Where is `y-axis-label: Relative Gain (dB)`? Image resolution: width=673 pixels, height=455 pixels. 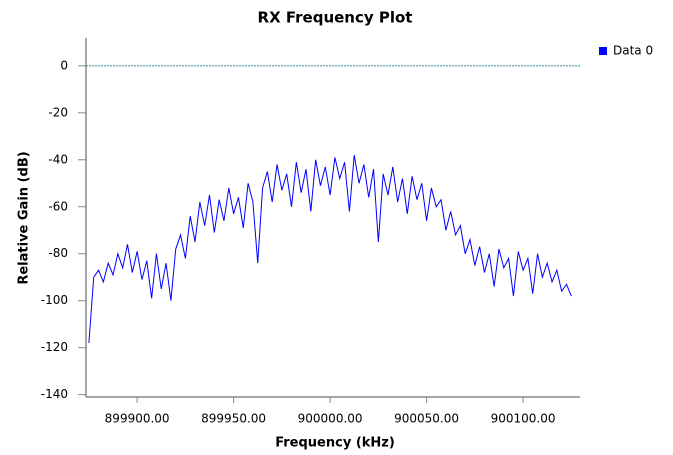 y-axis-label: Relative Gain (dB) is located at coordinates (24, 217).